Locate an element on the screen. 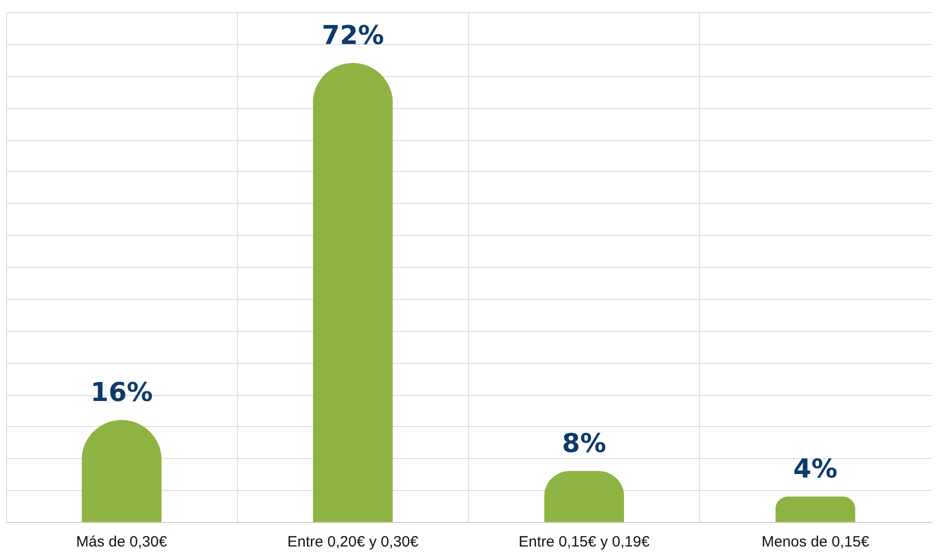 The width and height of the screenshot is (937, 559). x-tick-label: Entre 0,20€ y 0,30€ is located at coordinates (353, 542).